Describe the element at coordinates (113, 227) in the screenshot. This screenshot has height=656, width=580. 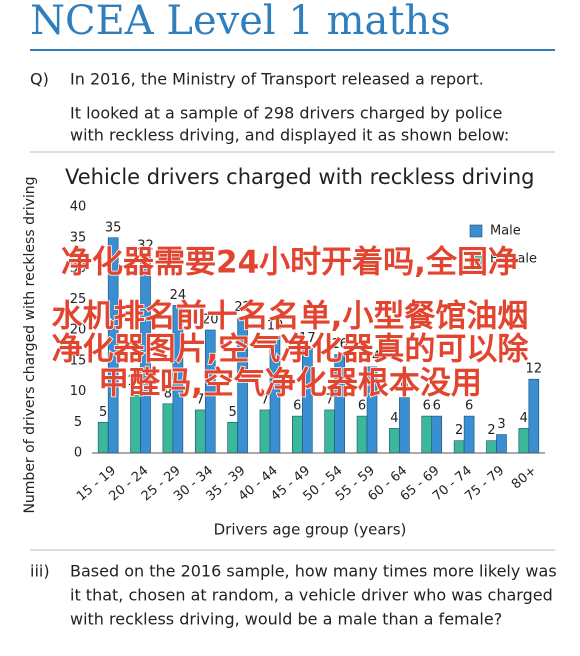
I see `value-label: 35` at that location.